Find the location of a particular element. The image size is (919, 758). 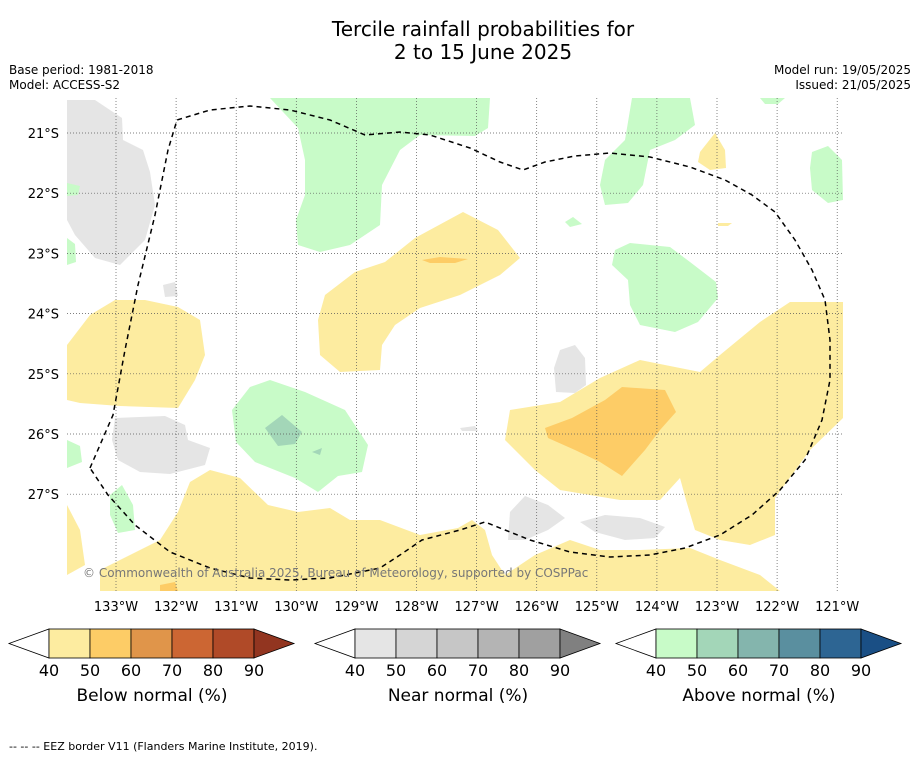

latitude-label: 25°S is located at coordinates (43, 375).